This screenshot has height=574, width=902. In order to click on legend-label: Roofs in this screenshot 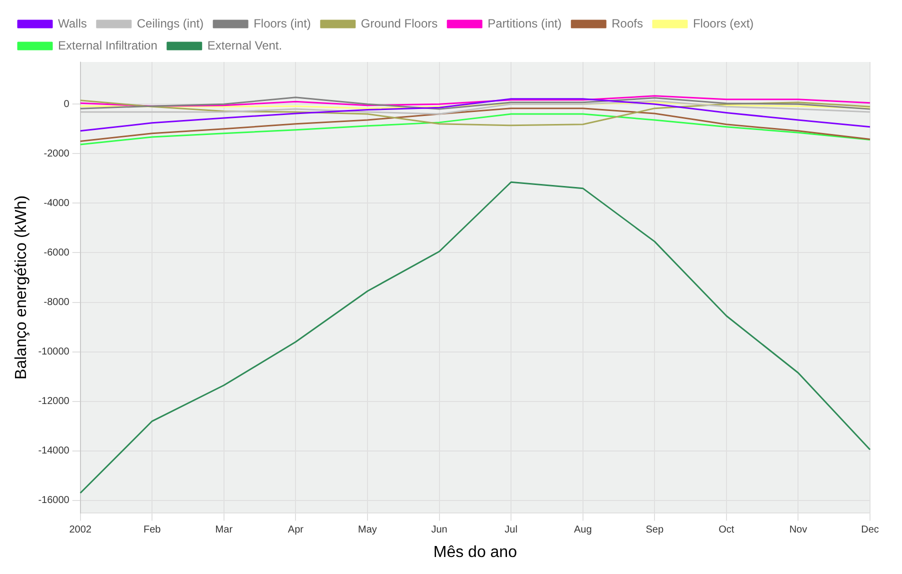, I will do `click(627, 23)`.